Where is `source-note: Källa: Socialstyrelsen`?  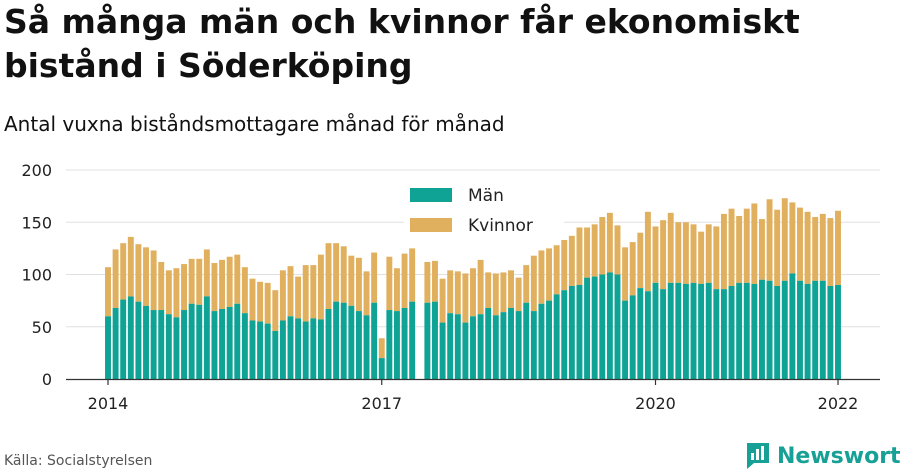 source-note: Källa: Socialstyrelsen is located at coordinates (78, 461).